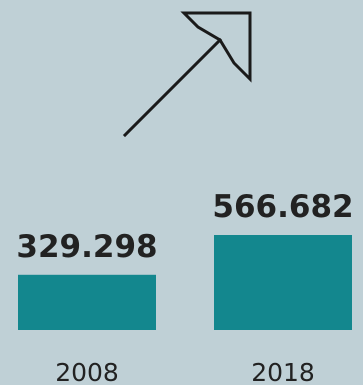  What do you see at coordinates (282, 207) in the screenshot?
I see `value-label-2018: 566.682` at bounding box center [282, 207].